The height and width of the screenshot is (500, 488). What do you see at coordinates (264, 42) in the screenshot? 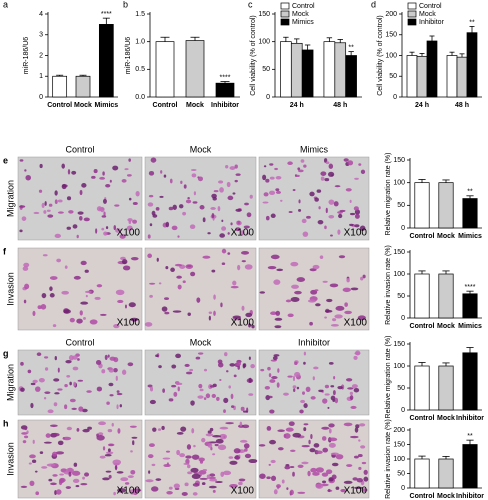
I see `y-tick-label: 100` at bounding box center [264, 42].